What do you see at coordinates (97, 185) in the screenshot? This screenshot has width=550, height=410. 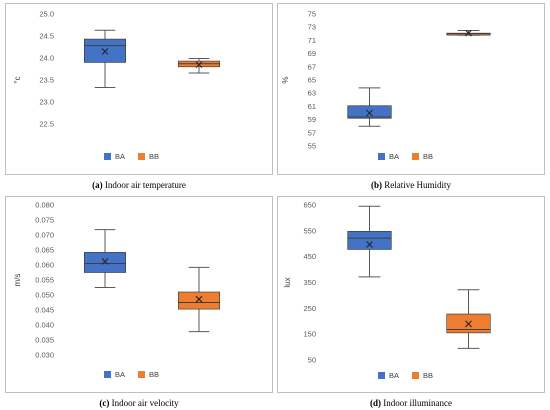 I see `caption-letter-a: (a)` at bounding box center [97, 185].